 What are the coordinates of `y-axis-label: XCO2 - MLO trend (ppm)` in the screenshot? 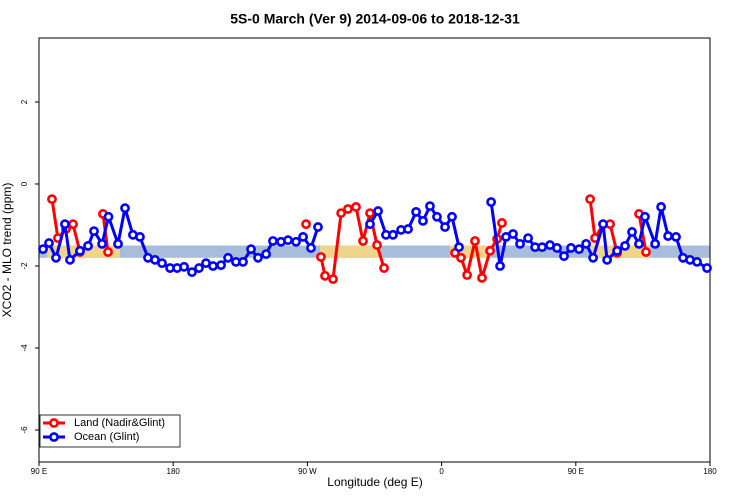 It's located at (7, 250).